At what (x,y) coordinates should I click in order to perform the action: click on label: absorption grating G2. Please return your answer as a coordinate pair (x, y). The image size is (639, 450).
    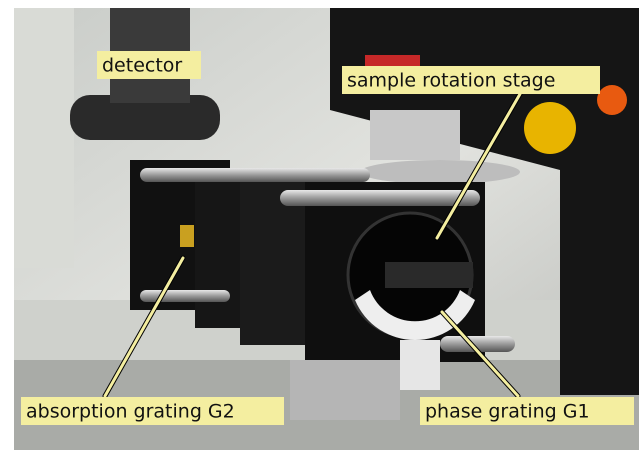
    Looking at the image, I should click on (130, 412).